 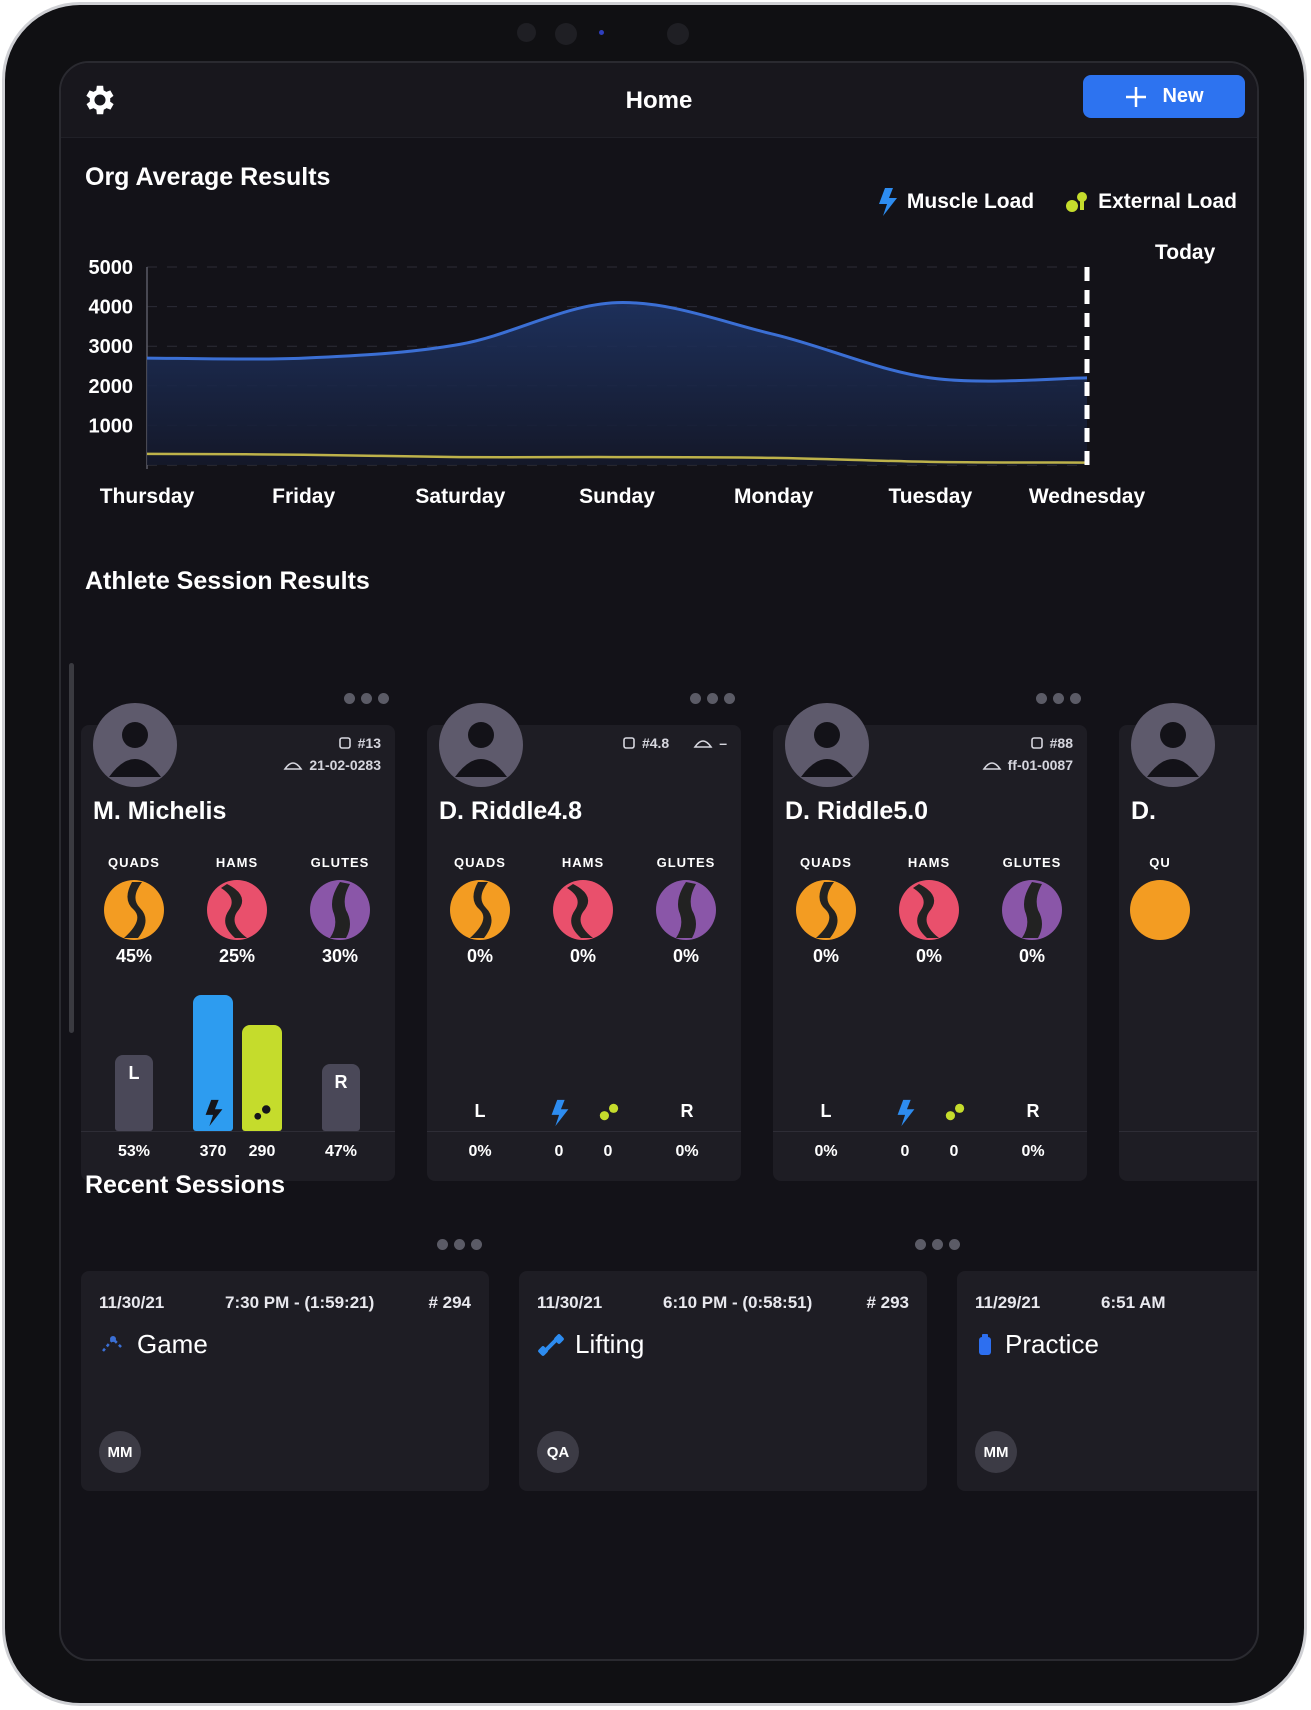 I want to click on today-label: Today, so click(x=1185, y=252).